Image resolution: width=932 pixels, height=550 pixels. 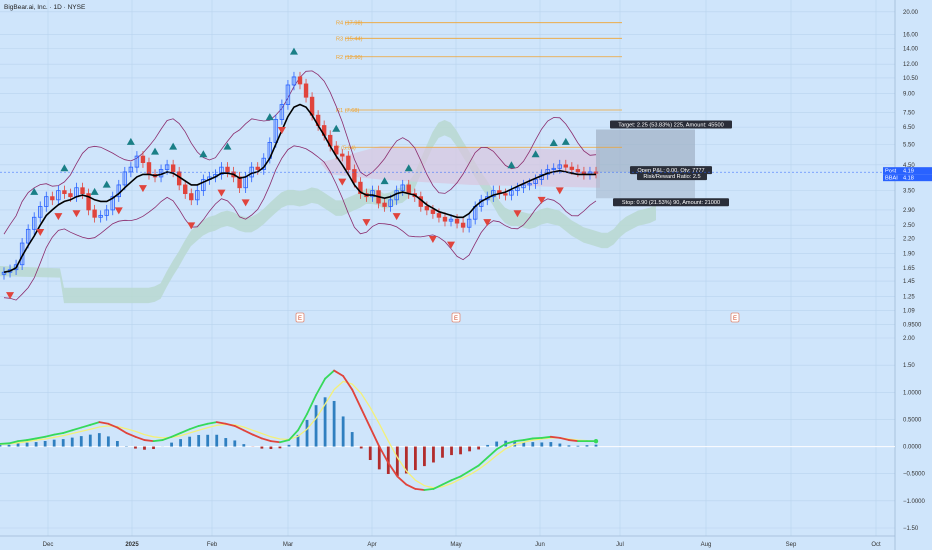 I want to click on macd-tick-label: 2.00, so click(x=909, y=339).